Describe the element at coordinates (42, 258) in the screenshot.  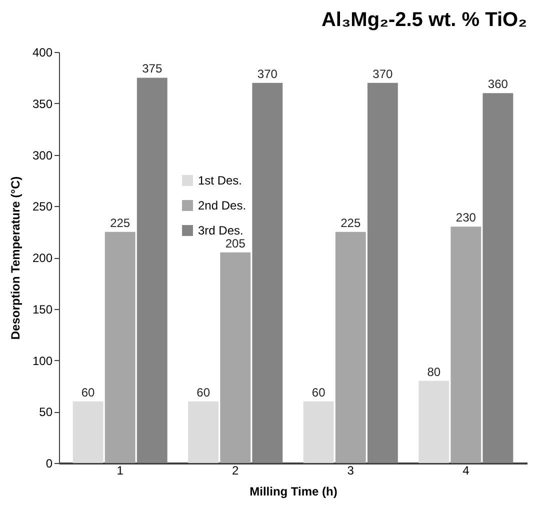
I see `y-tick-label: 200` at that location.